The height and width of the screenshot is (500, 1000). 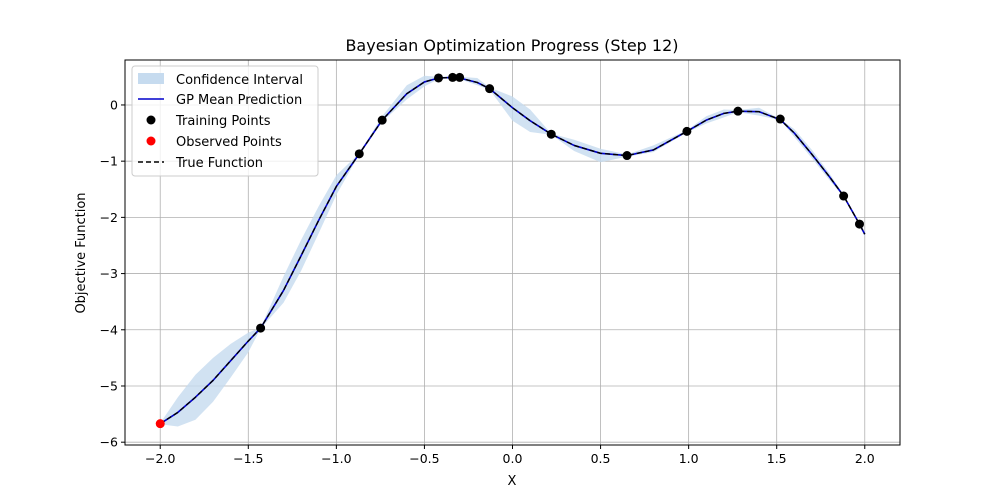 What do you see at coordinates (424, 458) in the screenshot?
I see `x-tick-label: −0.5` at bounding box center [424, 458].